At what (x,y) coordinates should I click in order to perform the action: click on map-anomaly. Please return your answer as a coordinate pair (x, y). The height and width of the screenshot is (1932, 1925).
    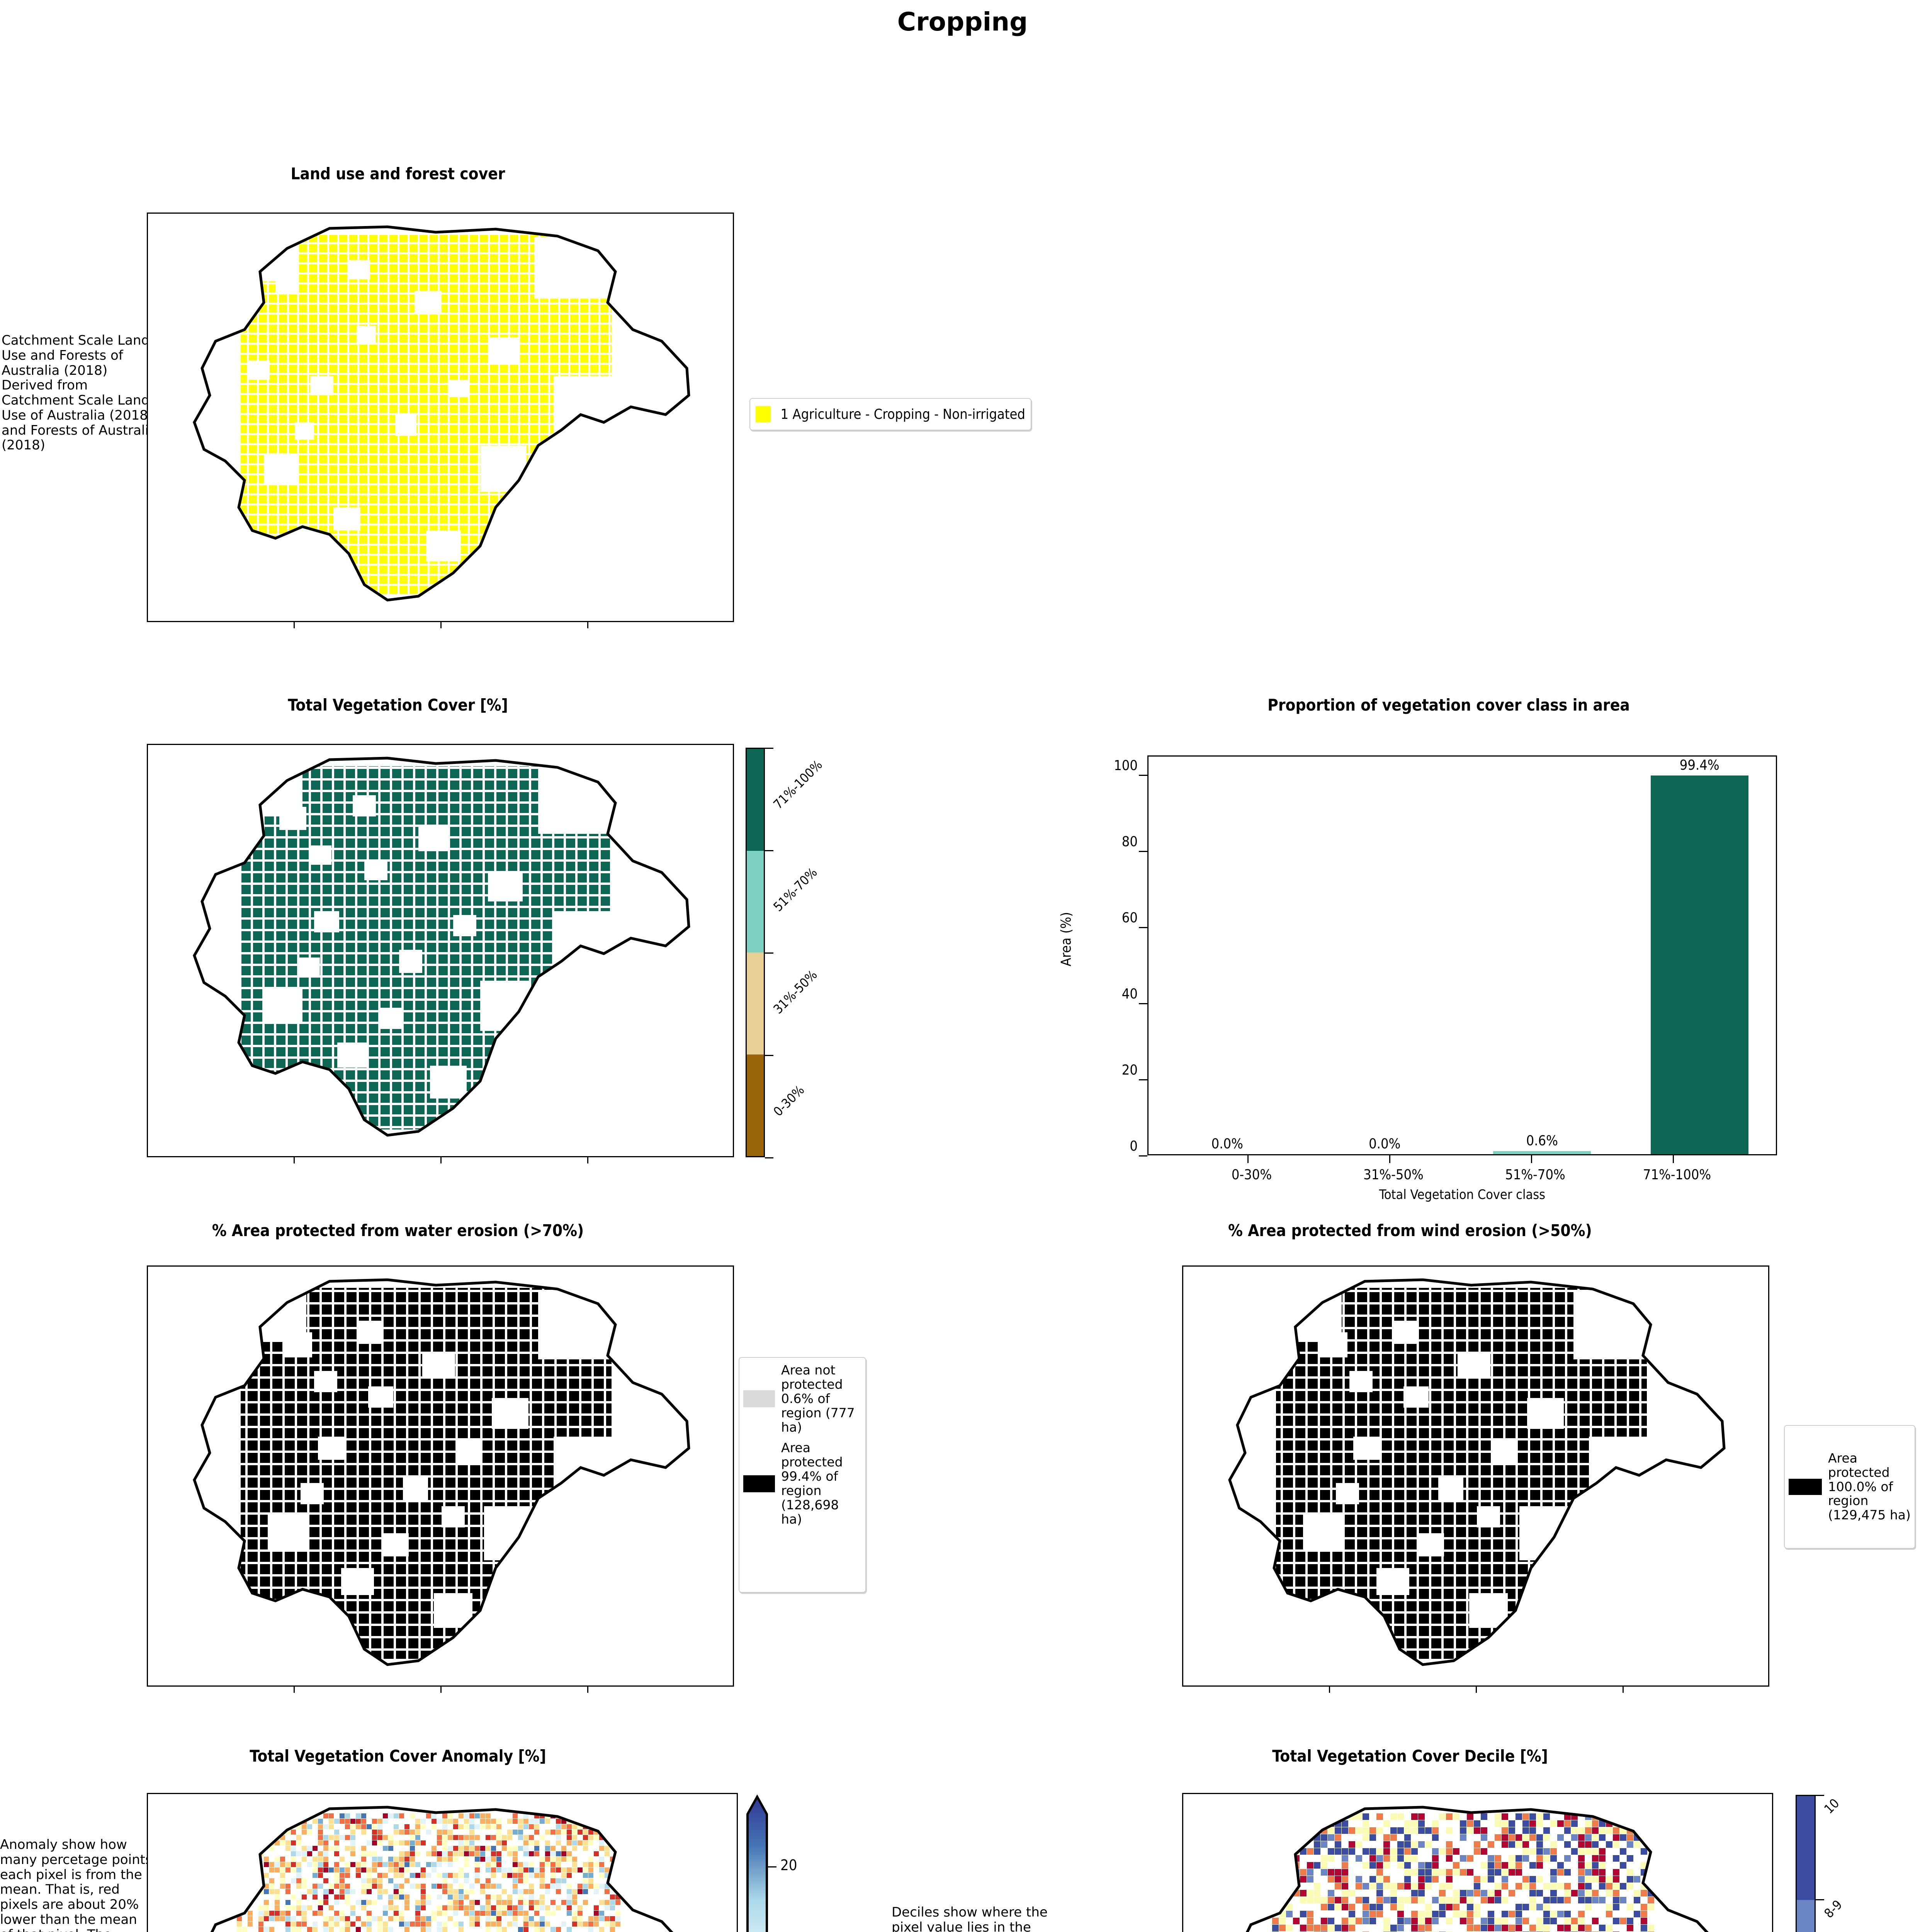
    Looking at the image, I should click on (442, 1863).